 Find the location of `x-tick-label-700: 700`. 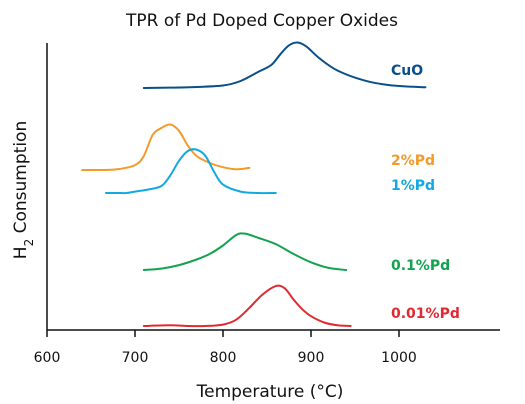

x-tick-label-700: 700 is located at coordinates (135, 358).